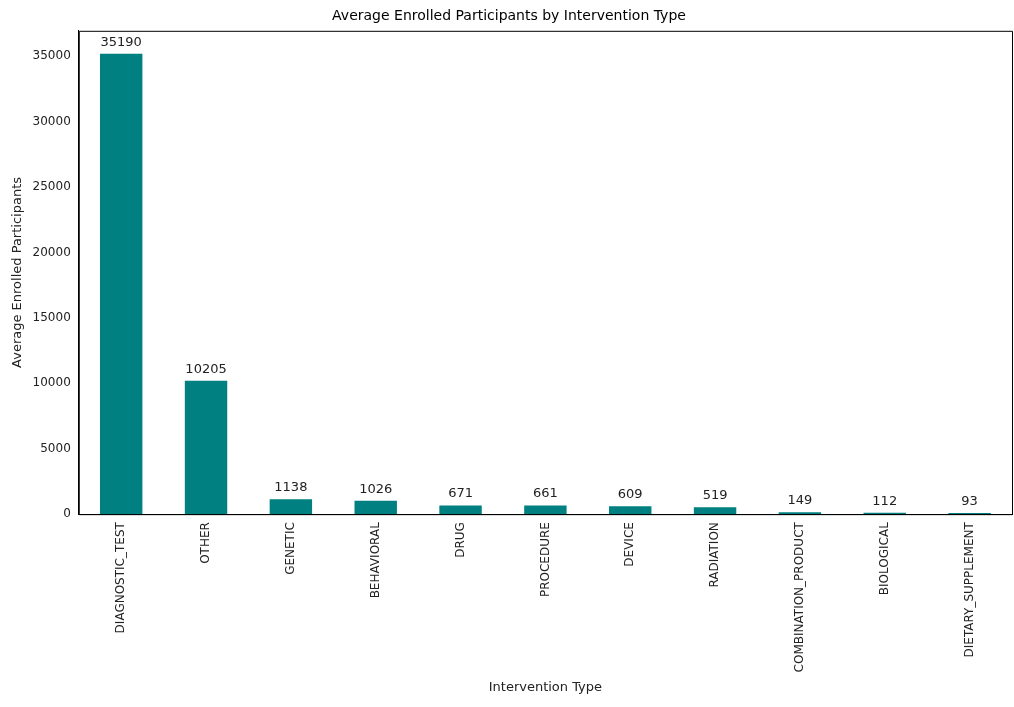 The width and height of the screenshot is (1014, 707). I want to click on data-label: 671, so click(460, 493).